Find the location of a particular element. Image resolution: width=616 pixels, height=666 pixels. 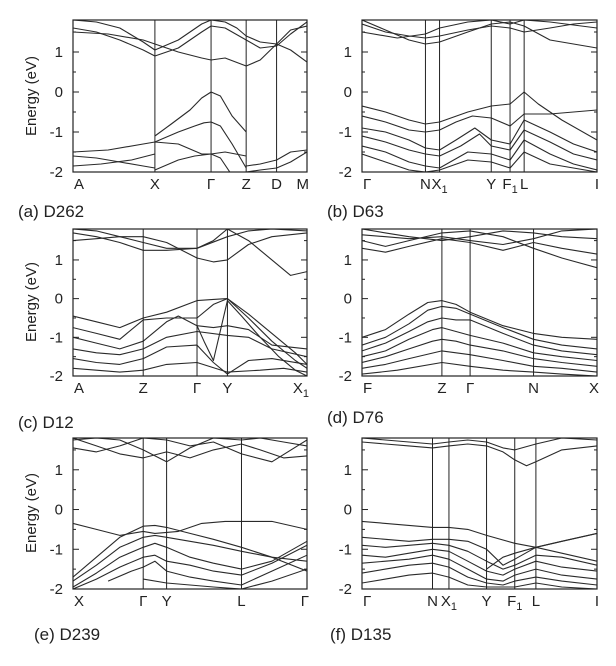

panel-a: A X Γ Z D M 1 0 -1 -2 Energy (eV) (a) D262 is located at coordinates (163, 120).